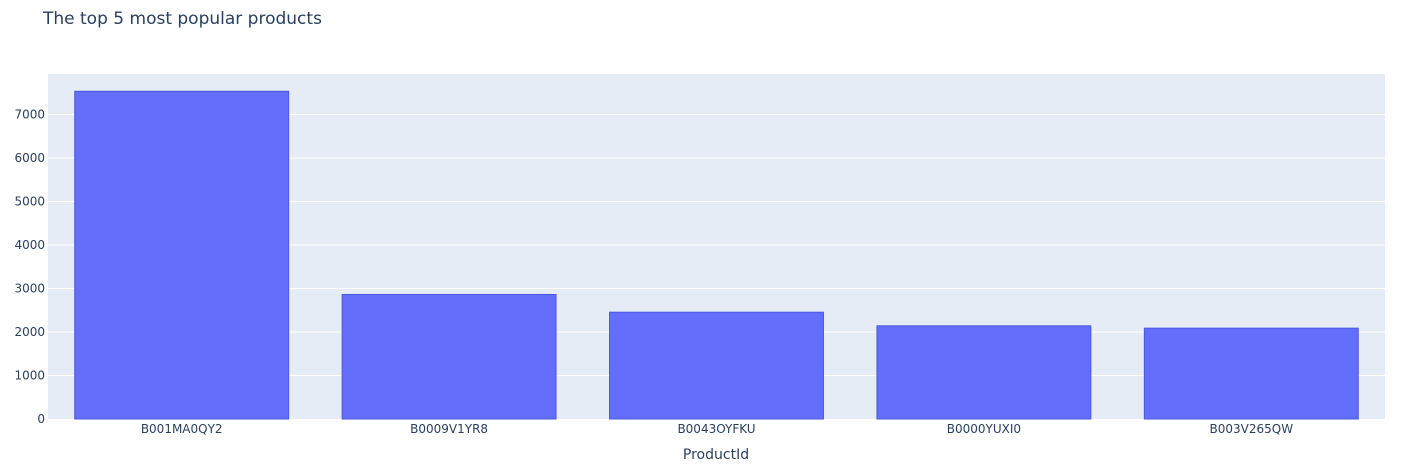 The width and height of the screenshot is (1405, 467). Describe the element at coordinates (29, 266) in the screenshot. I see `y-axis: 0 1000 2000 3000 4000 5000 6000 7000` at that location.